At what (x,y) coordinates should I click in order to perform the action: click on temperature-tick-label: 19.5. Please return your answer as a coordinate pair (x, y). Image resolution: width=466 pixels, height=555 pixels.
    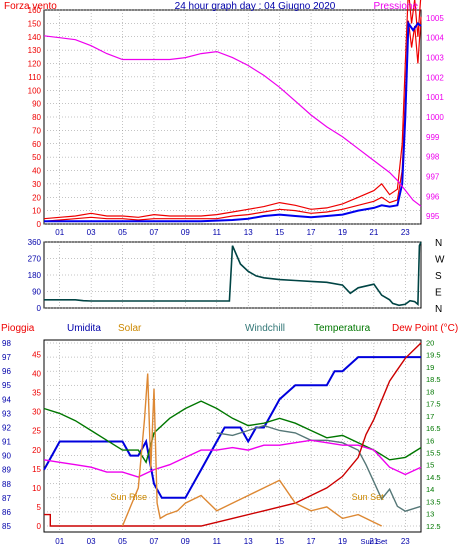
    Looking at the image, I should click on (433, 355).